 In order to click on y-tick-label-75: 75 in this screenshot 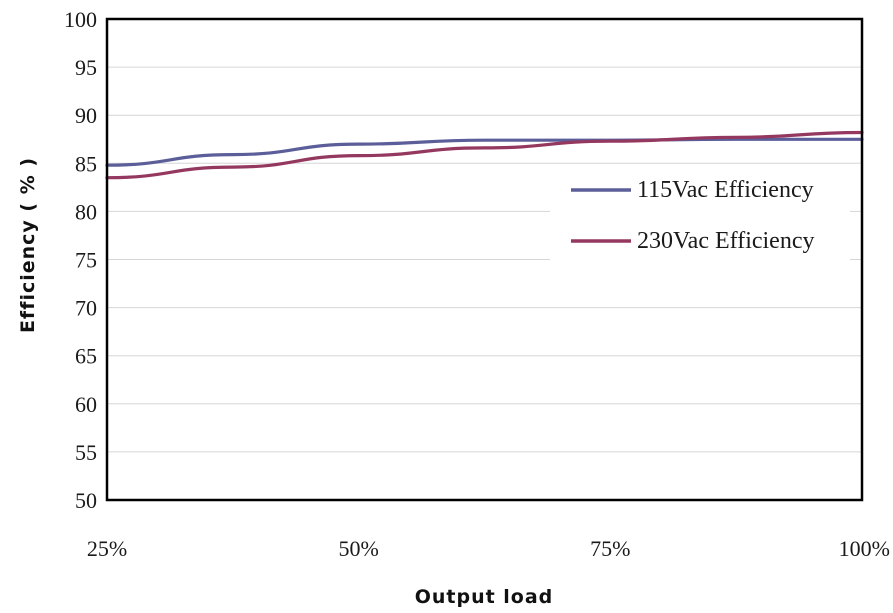, I will do `click(86, 260)`.